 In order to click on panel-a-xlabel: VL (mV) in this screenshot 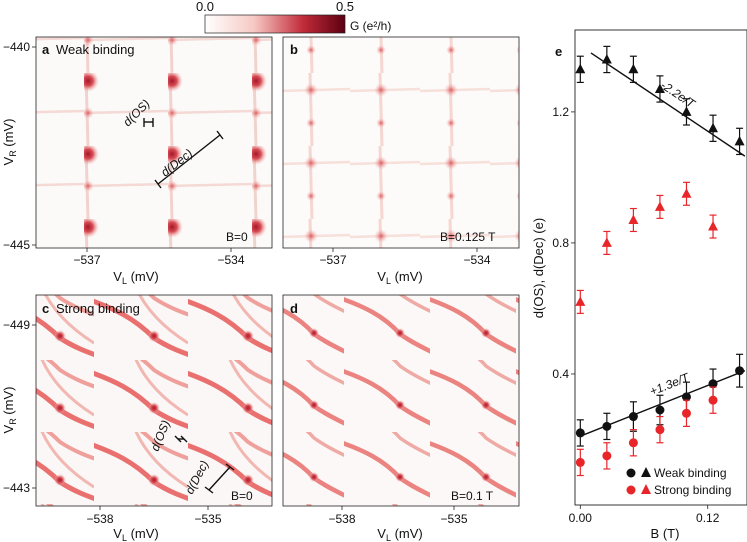, I will do `click(135, 277)`.